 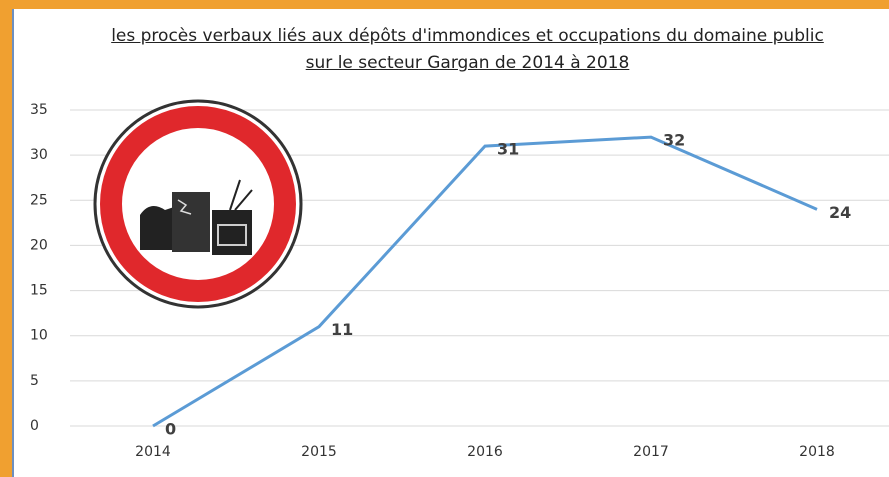 What do you see at coordinates (34, 426) in the screenshot?
I see `y-tick-label: 0` at bounding box center [34, 426].